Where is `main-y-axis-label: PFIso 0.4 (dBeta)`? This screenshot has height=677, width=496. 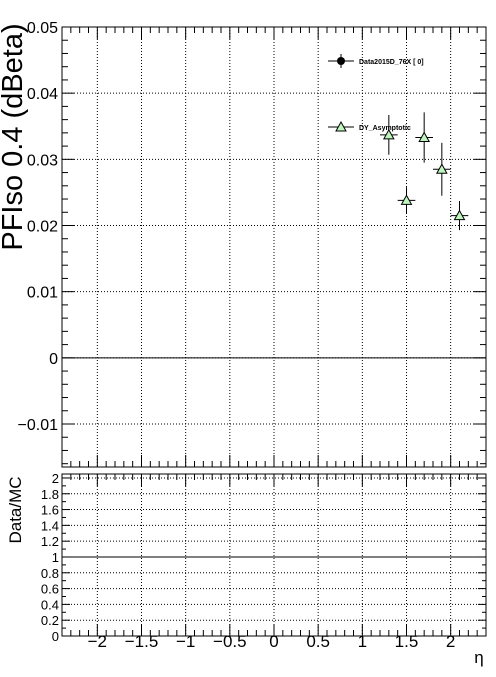 main-y-axis-label: PFIso 0.4 (dBeta) is located at coordinates (14, 136).